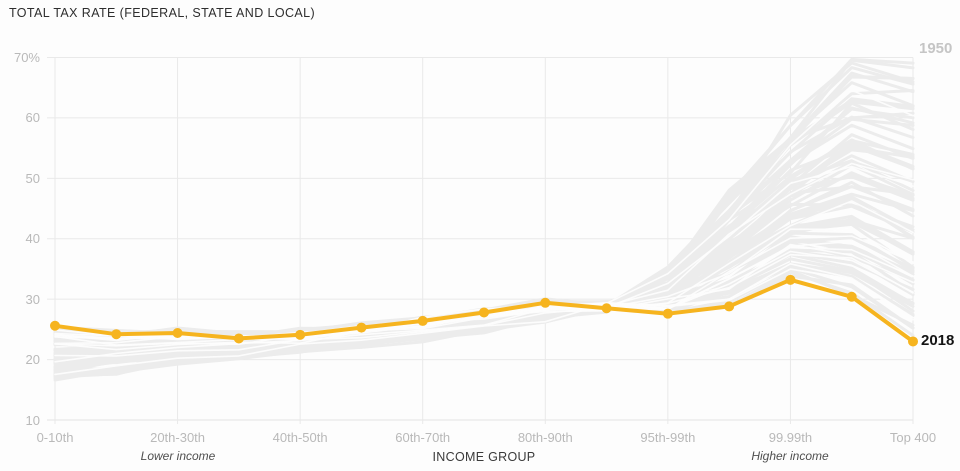 The image size is (960, 471). What do you see at coordinates (423, 437) in the screenshot?
I see `x-tick-label: 60th-70th` at bounding box center [423, 437].